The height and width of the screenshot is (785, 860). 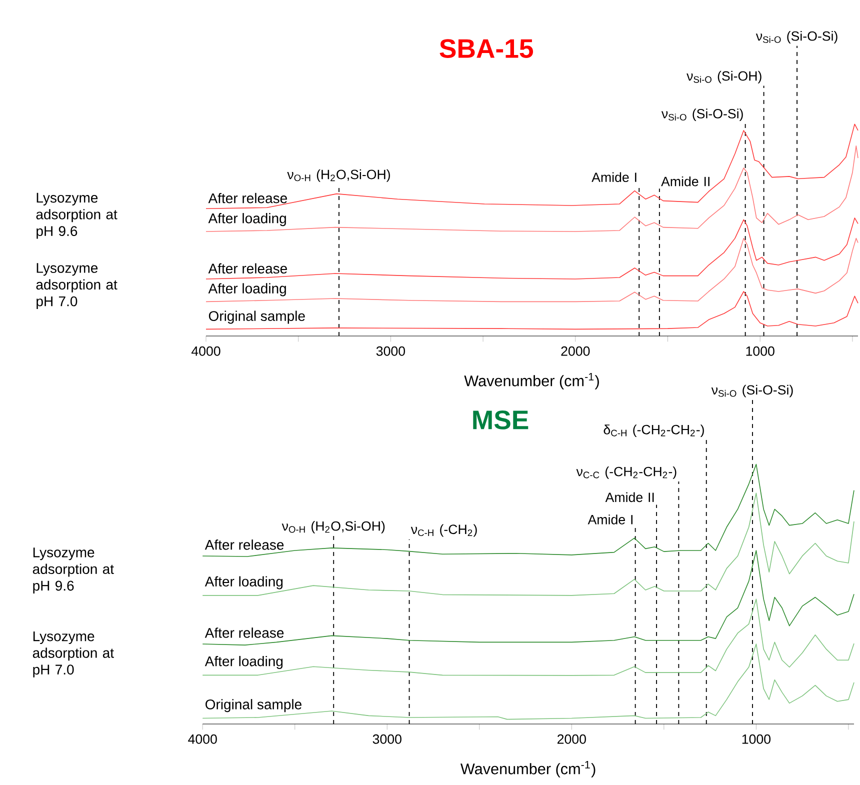 I want to click on ref-line-label: ν$_{C-H}$ (-CH$_{2}$), so click(x=443, y=530).